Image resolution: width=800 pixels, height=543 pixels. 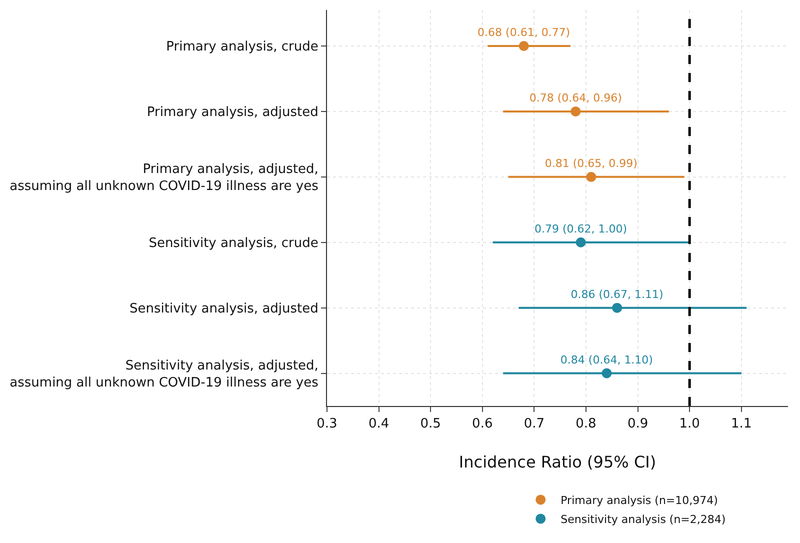 I want to click on y-tick-label: Sensitivity analysis, crude, so click(x=233, y=243).